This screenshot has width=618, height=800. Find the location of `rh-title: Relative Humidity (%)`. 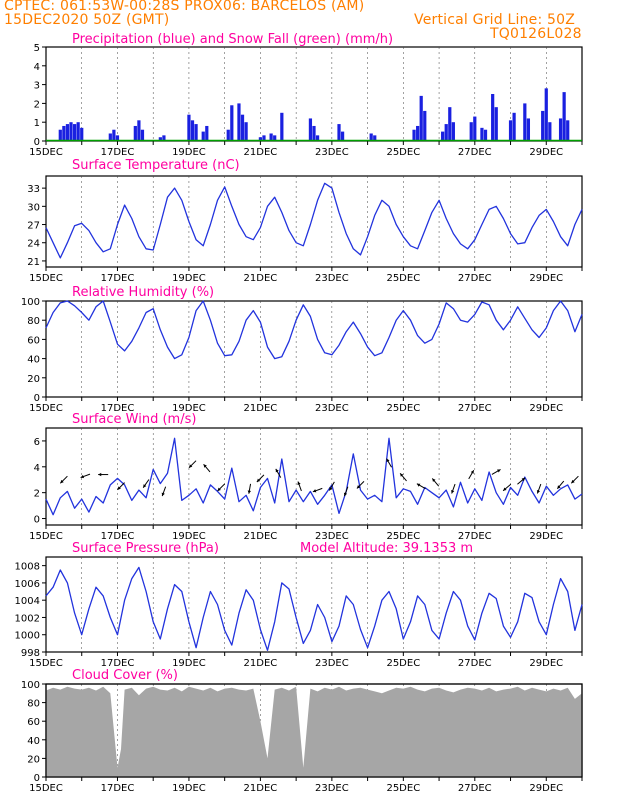

rh-title: Relative Humidity (%) is located at coordinates (143, 292).